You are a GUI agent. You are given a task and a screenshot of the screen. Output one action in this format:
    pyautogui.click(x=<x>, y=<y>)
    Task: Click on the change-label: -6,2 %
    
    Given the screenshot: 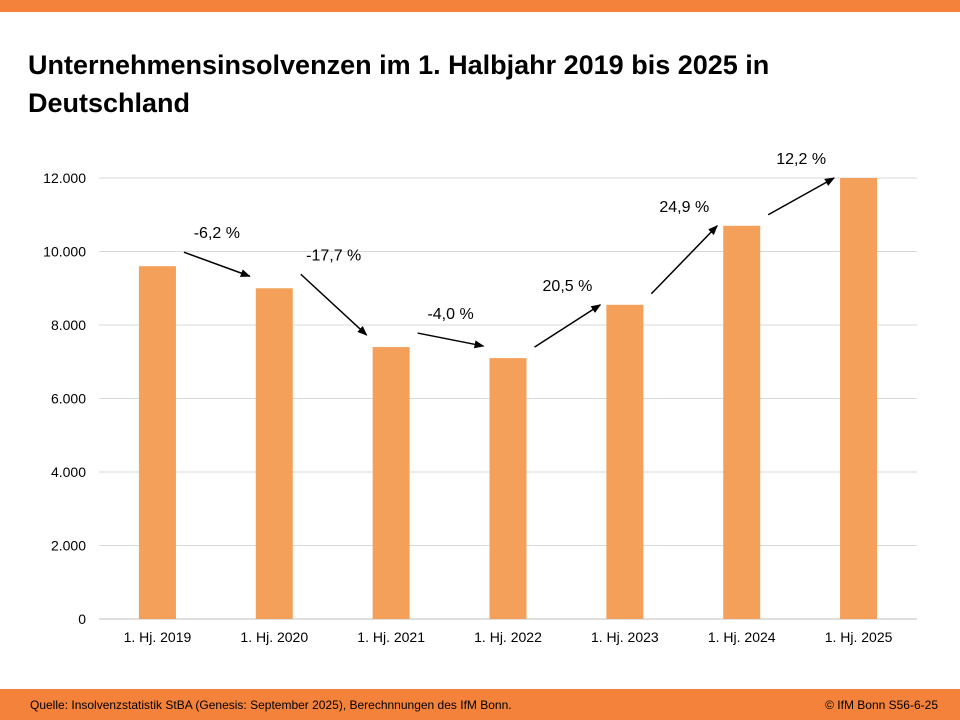 What is the action you would take?
    pyautogui.click(x=217, y=233)
    